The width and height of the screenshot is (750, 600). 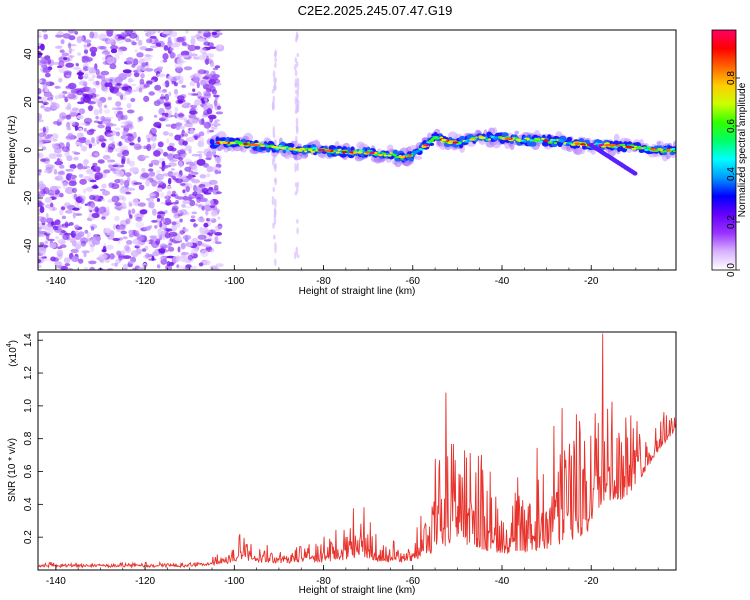 What do you see at coordinates (28, 438) in the screenshot?
I see `y-tick-label: 0.8` at bounding box center [28, 438].